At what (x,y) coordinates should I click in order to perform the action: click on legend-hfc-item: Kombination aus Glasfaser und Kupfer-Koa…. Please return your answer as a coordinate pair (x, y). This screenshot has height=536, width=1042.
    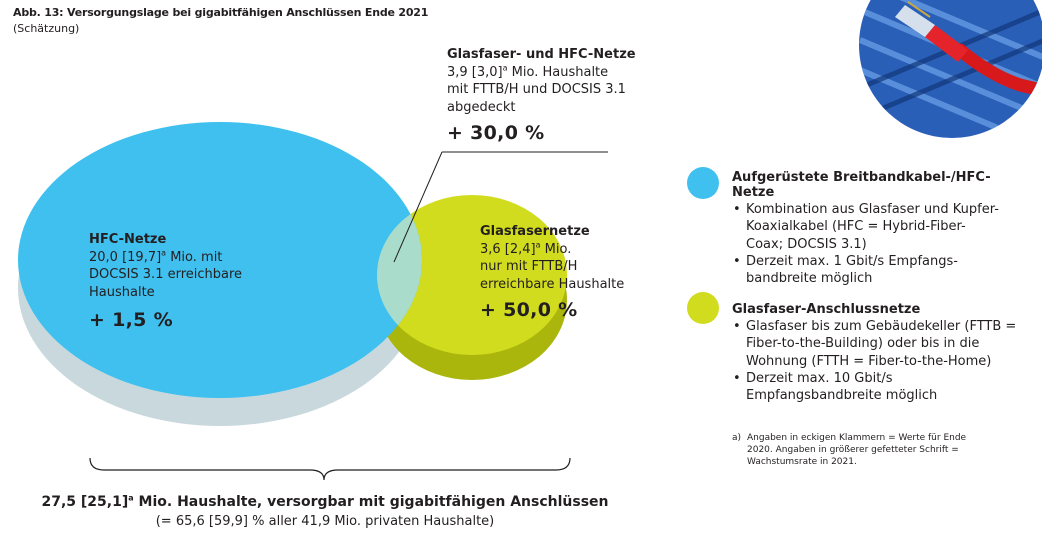
    Looking at the image, I should click on (867, 227).